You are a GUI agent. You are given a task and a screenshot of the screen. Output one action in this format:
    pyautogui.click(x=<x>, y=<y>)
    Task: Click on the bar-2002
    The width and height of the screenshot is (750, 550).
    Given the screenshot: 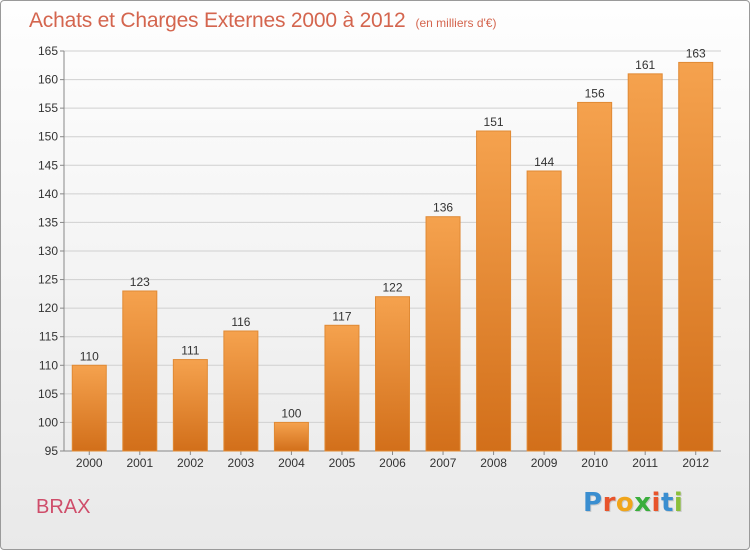 What is the action you would take?
    pyautogui.click(x=190, y=405)
    